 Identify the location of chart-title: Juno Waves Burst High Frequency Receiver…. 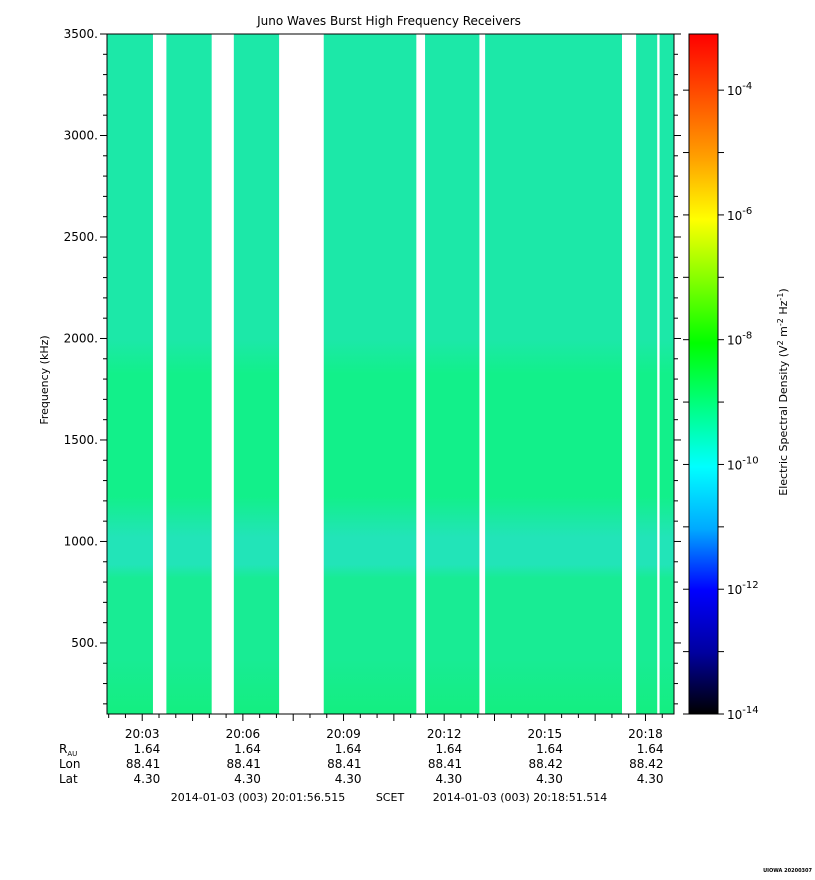
(388, 21).